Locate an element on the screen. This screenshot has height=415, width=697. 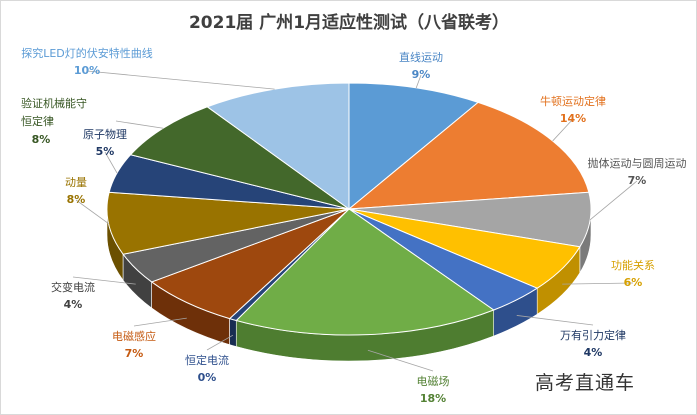
watermark-text: 高考直通车 is located at coordinates (585, 383).